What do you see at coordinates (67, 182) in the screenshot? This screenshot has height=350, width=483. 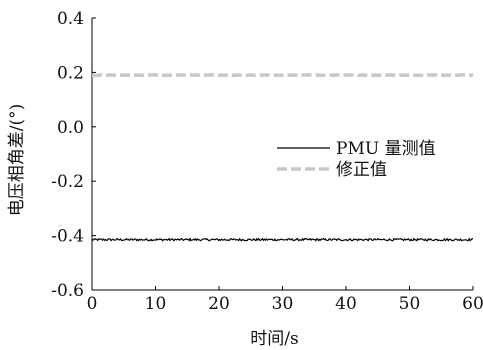 I see `y-tick-label: -0.2` at bounding box center [67, 182].